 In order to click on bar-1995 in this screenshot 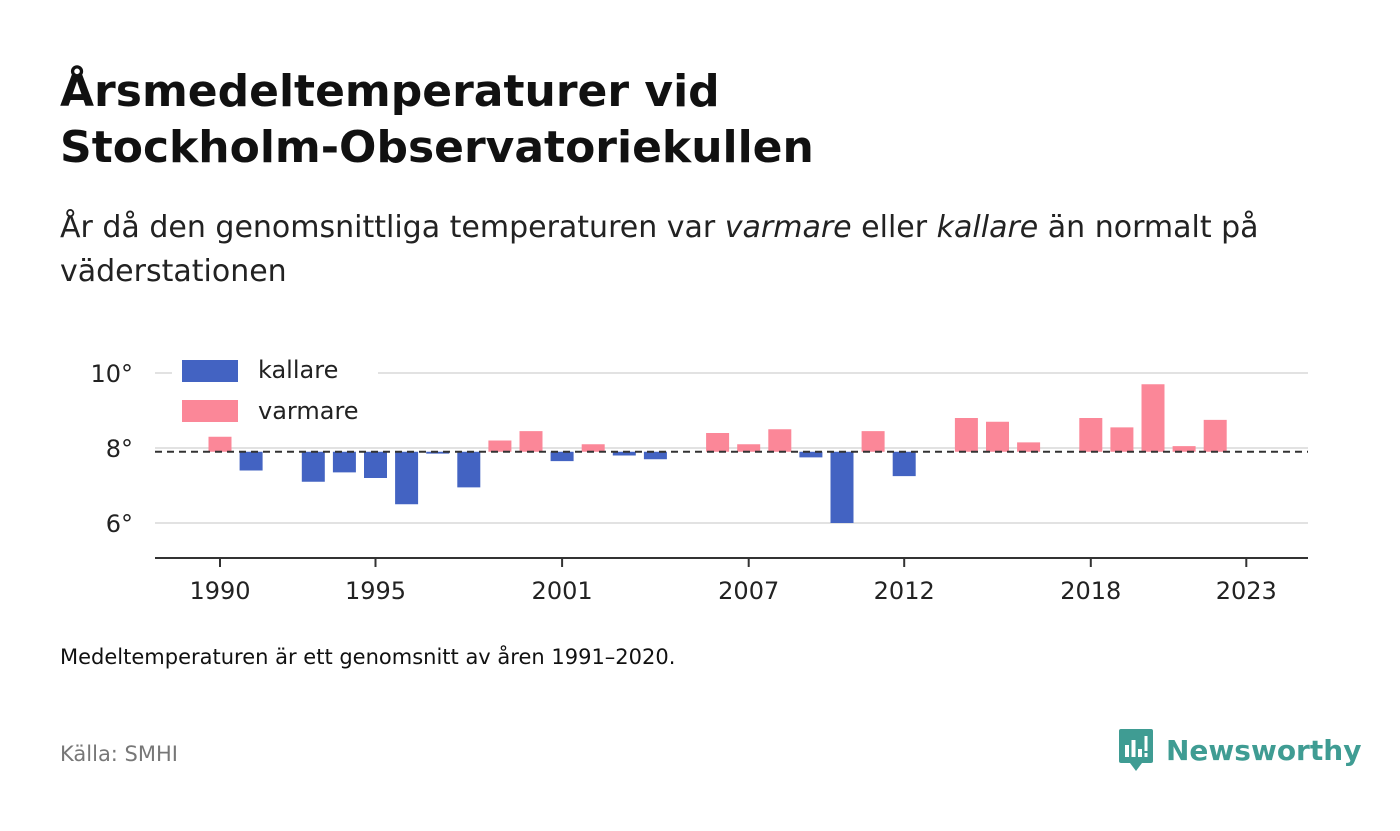, I will do `click(375, 464)`.